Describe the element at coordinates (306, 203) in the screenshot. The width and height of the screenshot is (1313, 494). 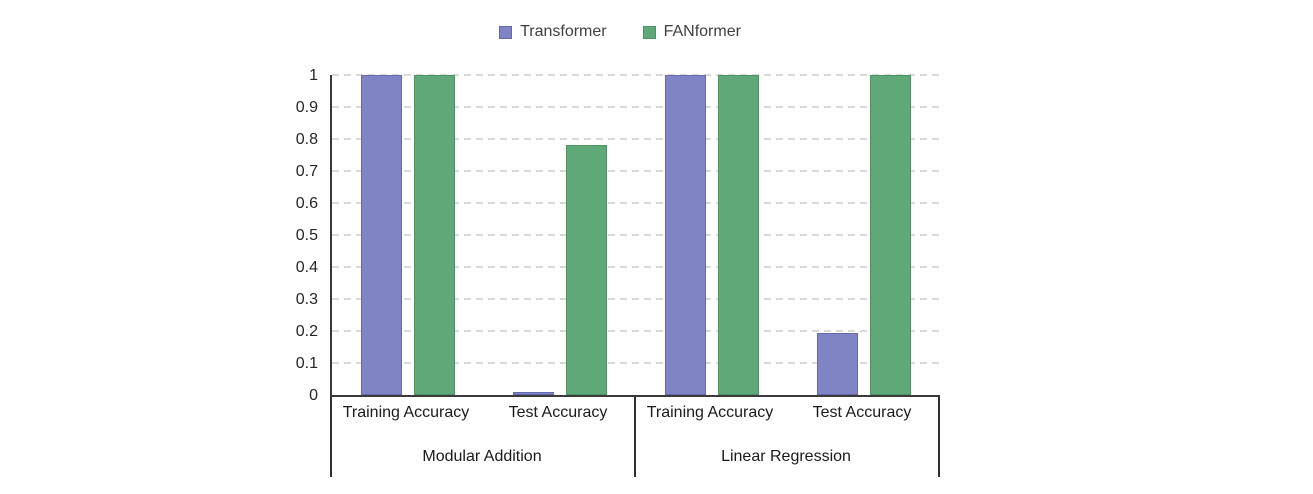
I see `y-tick-label: 0.6` at that location.